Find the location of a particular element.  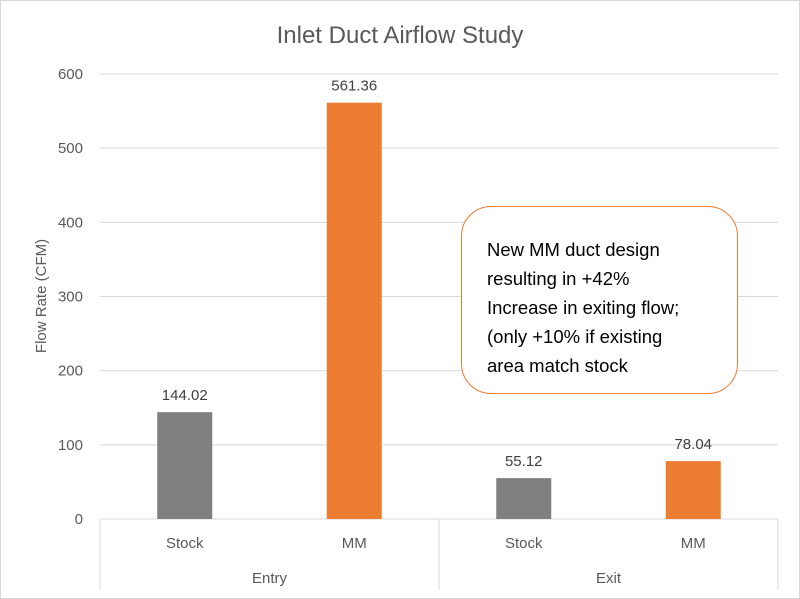

y-tick-label: 500 is located at coordinates (70, 148).